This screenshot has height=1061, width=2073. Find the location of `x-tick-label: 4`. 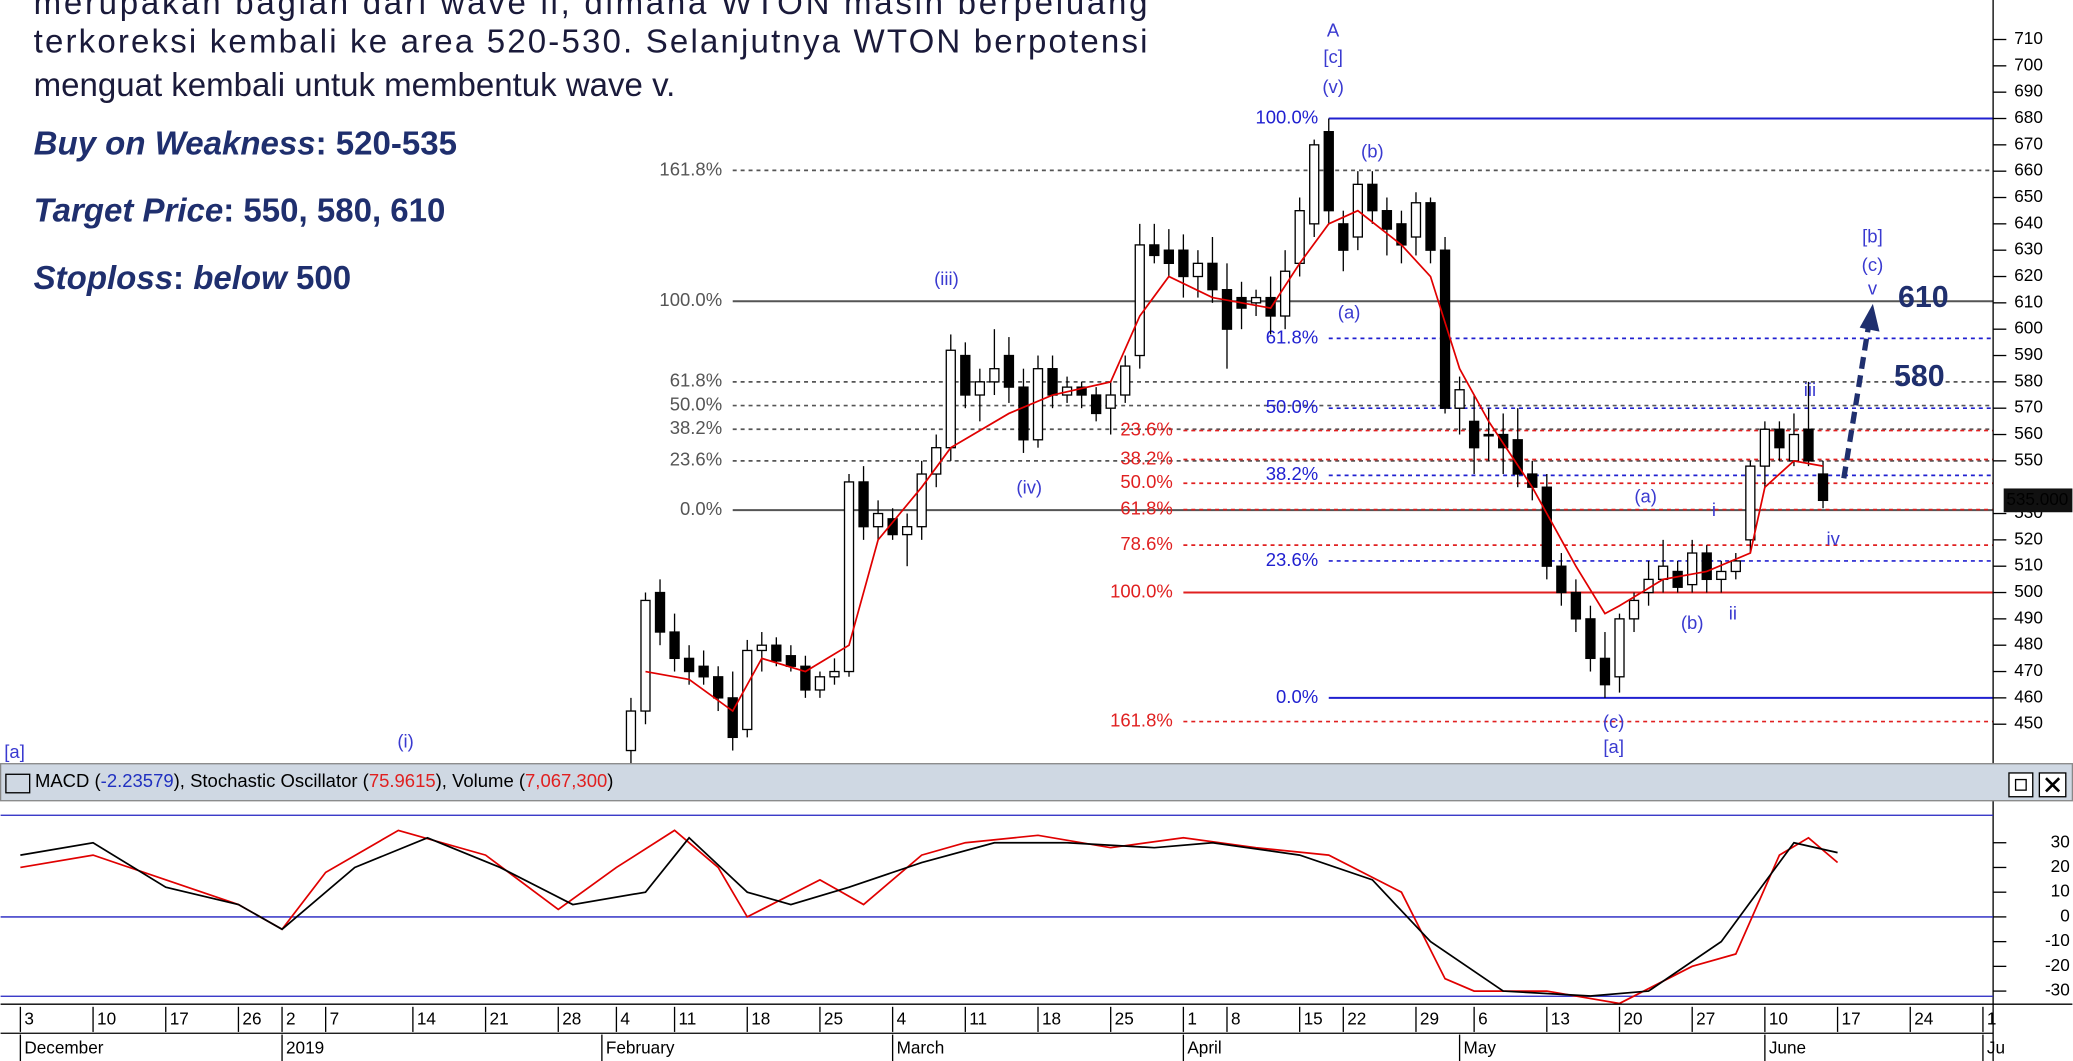

x-tick-label: 4 is located at coordinates (625, 1019).